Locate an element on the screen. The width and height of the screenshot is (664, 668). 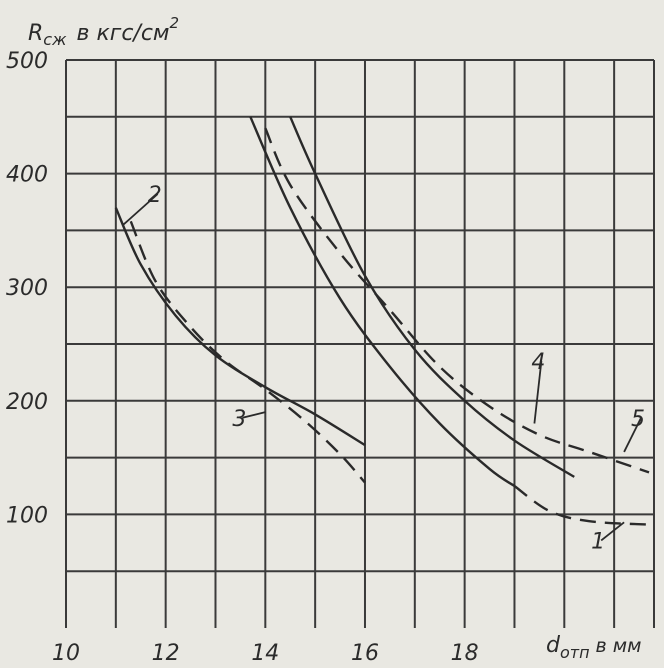
curve-label-4: 4 is located at coordinates (538, 362).